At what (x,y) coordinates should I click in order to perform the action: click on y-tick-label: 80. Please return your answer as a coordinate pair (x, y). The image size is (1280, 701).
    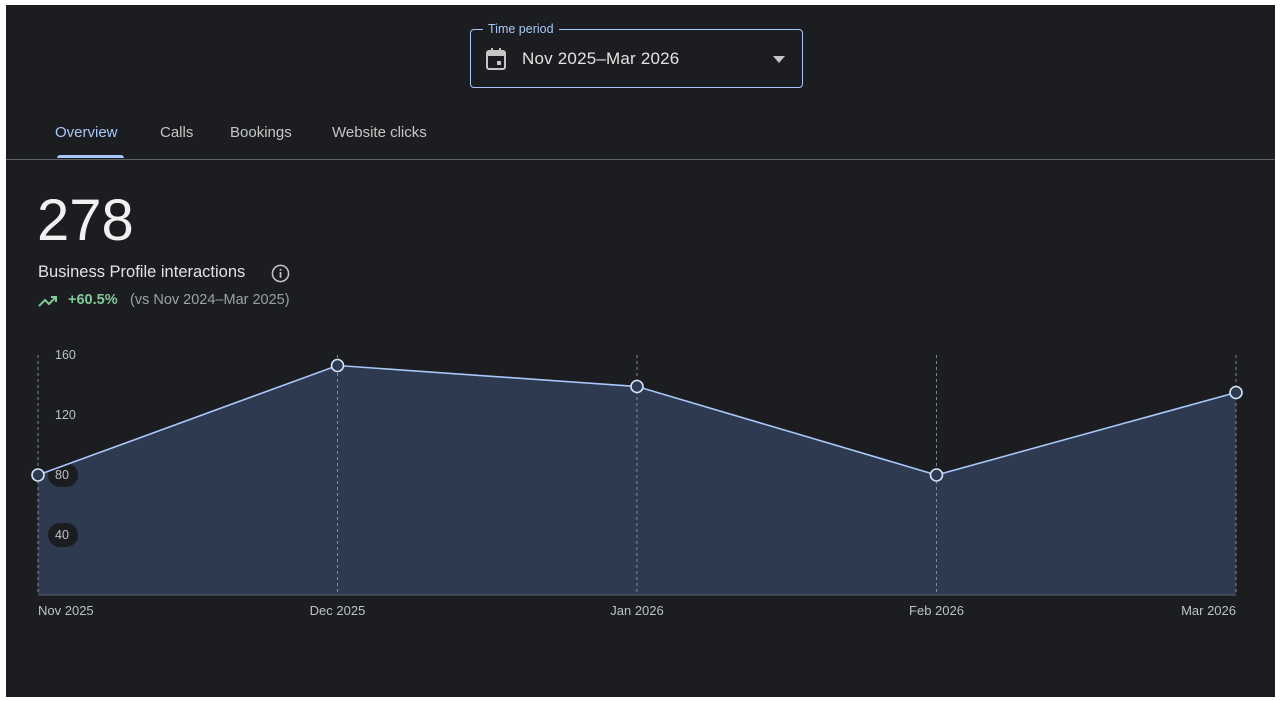
    Looking at the image, I should click on (62, 475).